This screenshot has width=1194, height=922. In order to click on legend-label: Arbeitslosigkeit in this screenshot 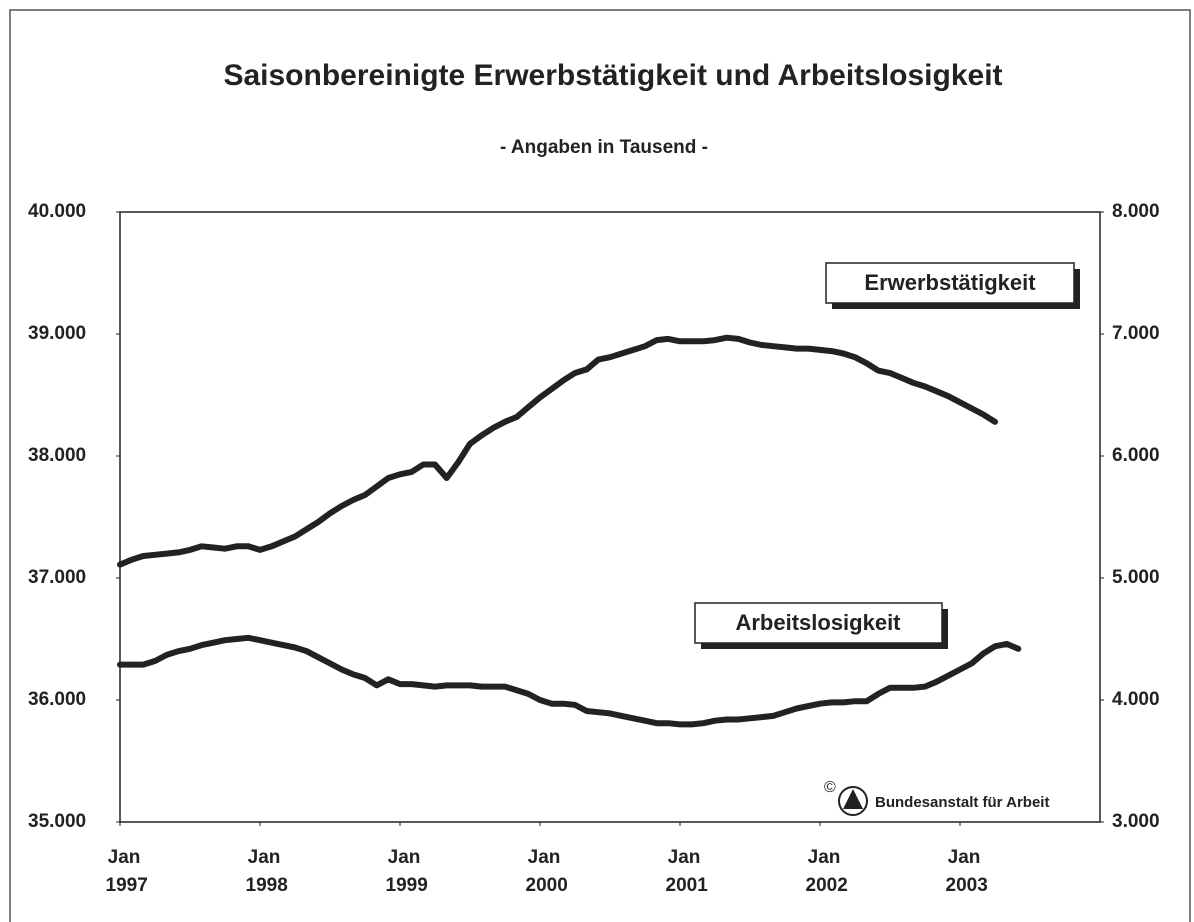, I will do `click(818, 622)`.